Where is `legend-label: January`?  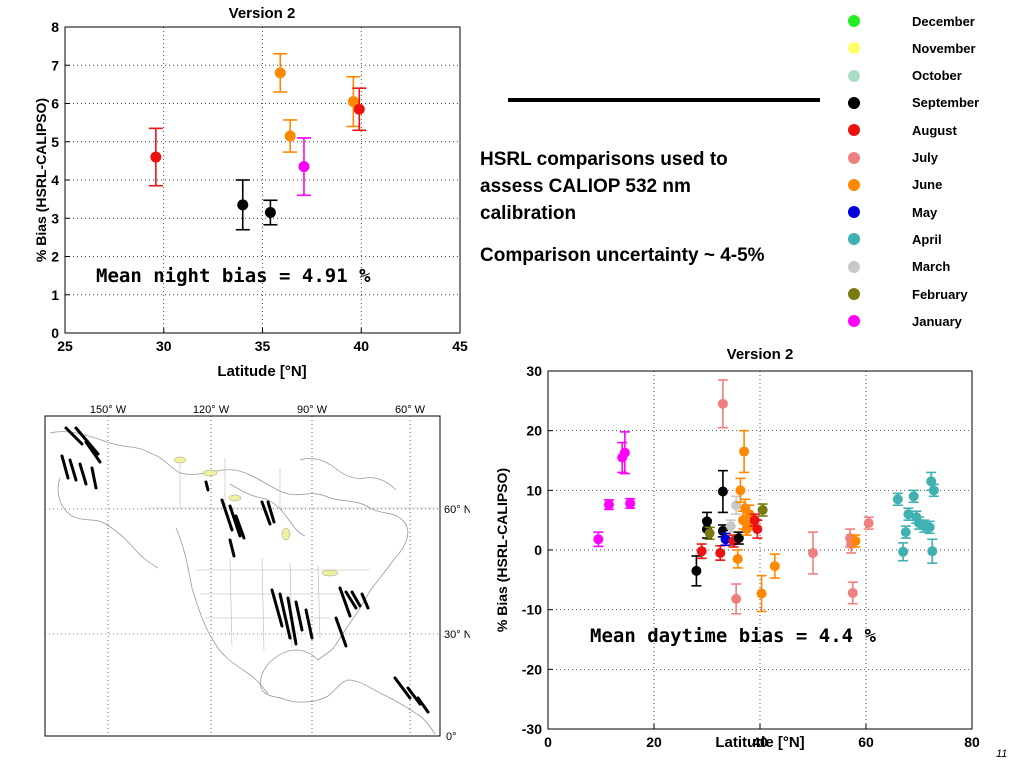 legend-label: January is located at coordinates (937, 321).